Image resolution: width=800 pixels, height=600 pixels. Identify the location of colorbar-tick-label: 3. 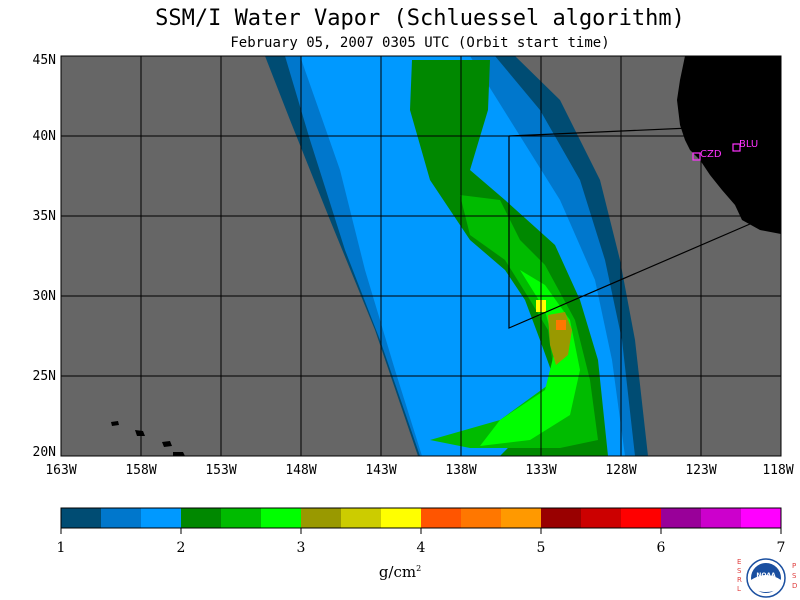
(301, 548).